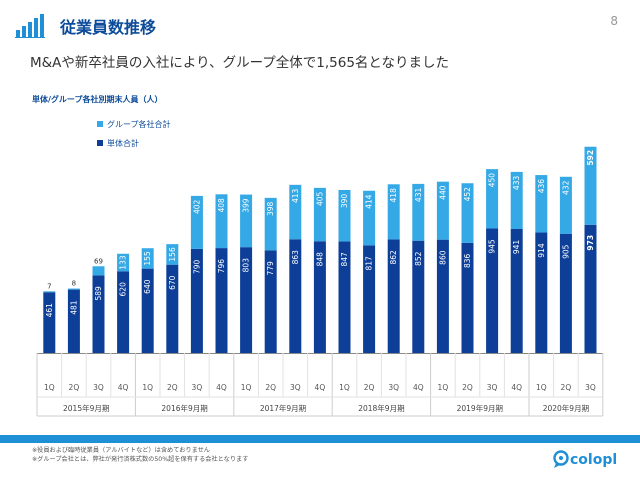 The height and width of the screenshot is (480, 640). I want to click on data-label-group: 8, so click(74, 284).